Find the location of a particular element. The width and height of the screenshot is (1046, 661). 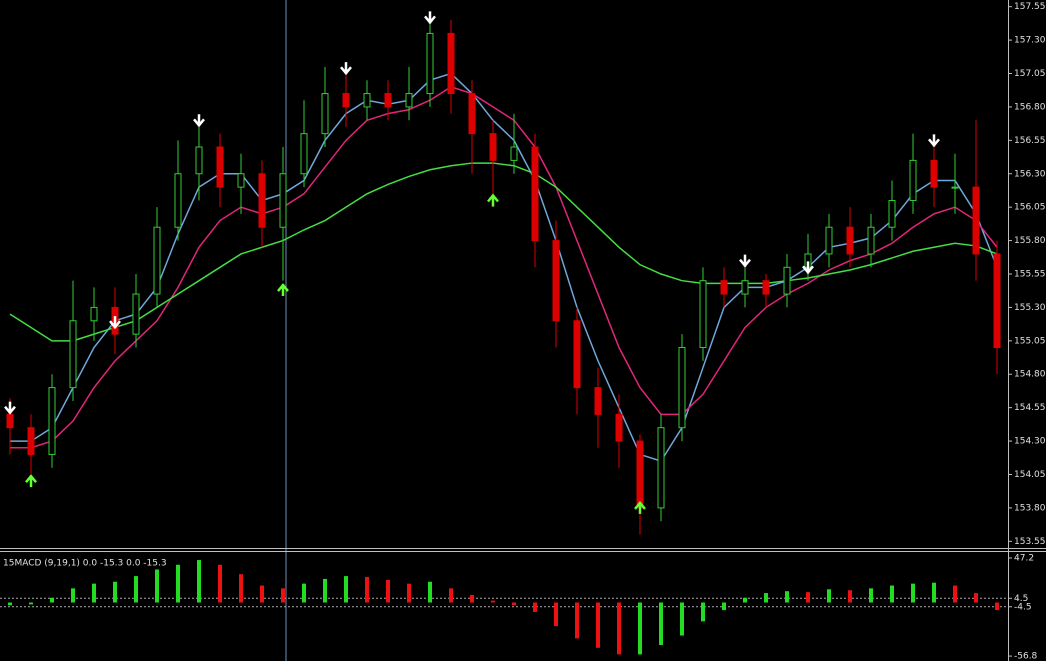

y-tick-label: 157.30 is located at coordinates (1030, 41).